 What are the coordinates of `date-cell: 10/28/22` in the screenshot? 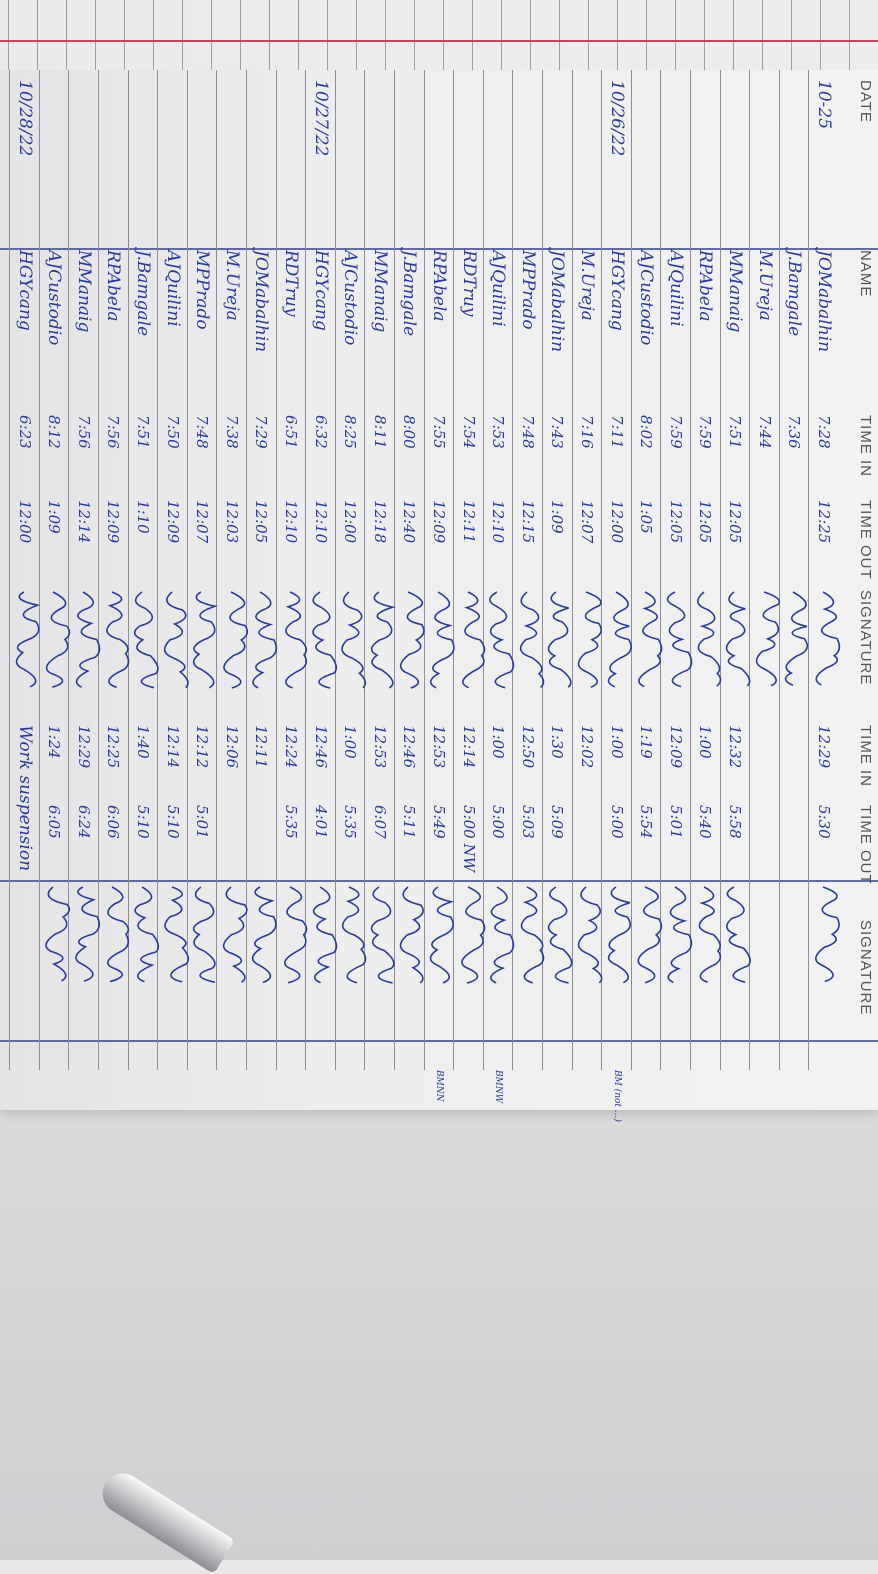 It's located at (24, 118).